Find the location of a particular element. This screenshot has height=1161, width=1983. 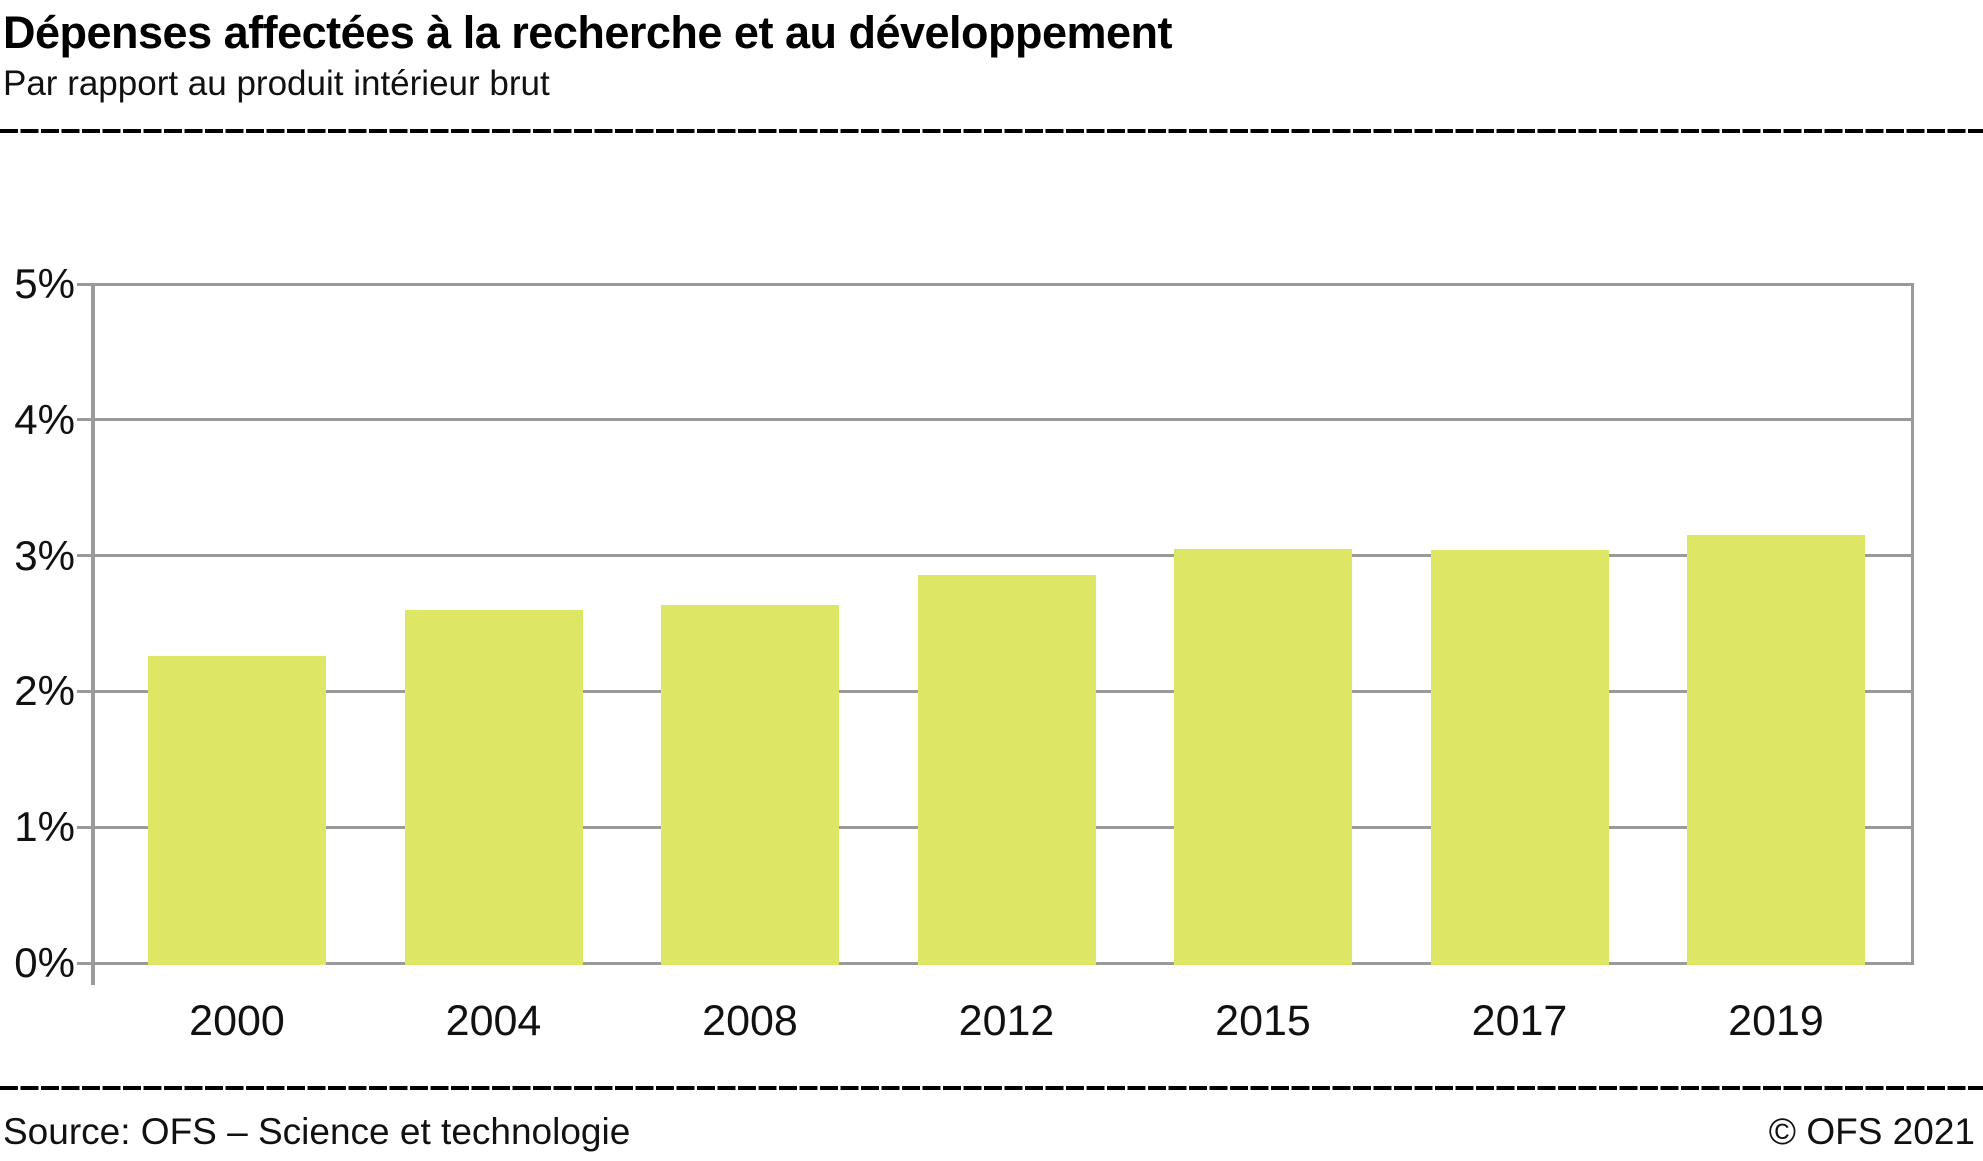

page-subtitle: Par rapport au produit intérieur brut is located at coordinates (276, 83).